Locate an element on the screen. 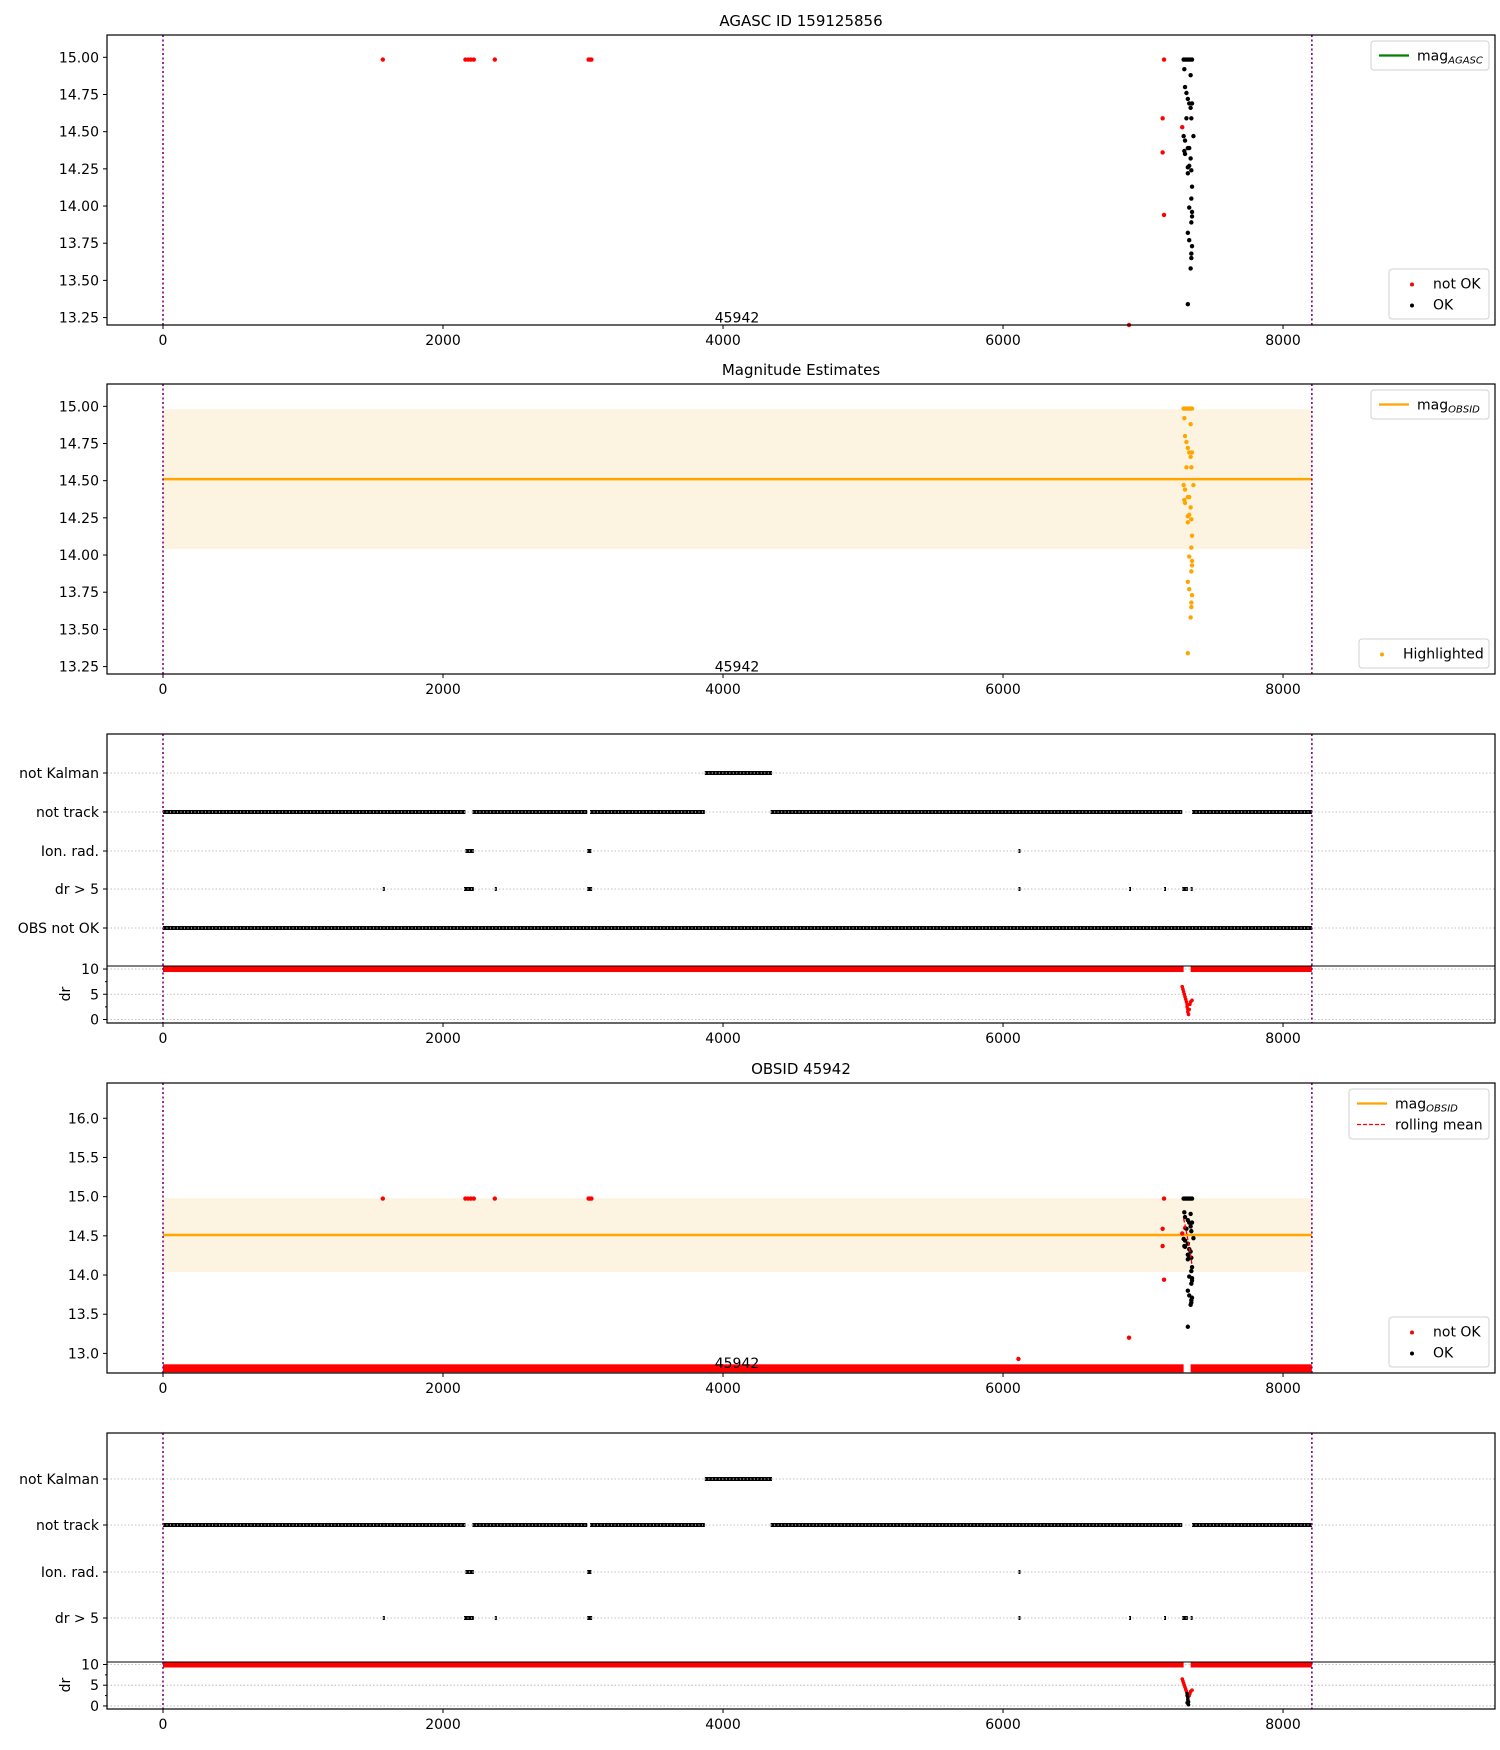  legend-label-subscript: OBSID is located at coordinates (1464, 410).